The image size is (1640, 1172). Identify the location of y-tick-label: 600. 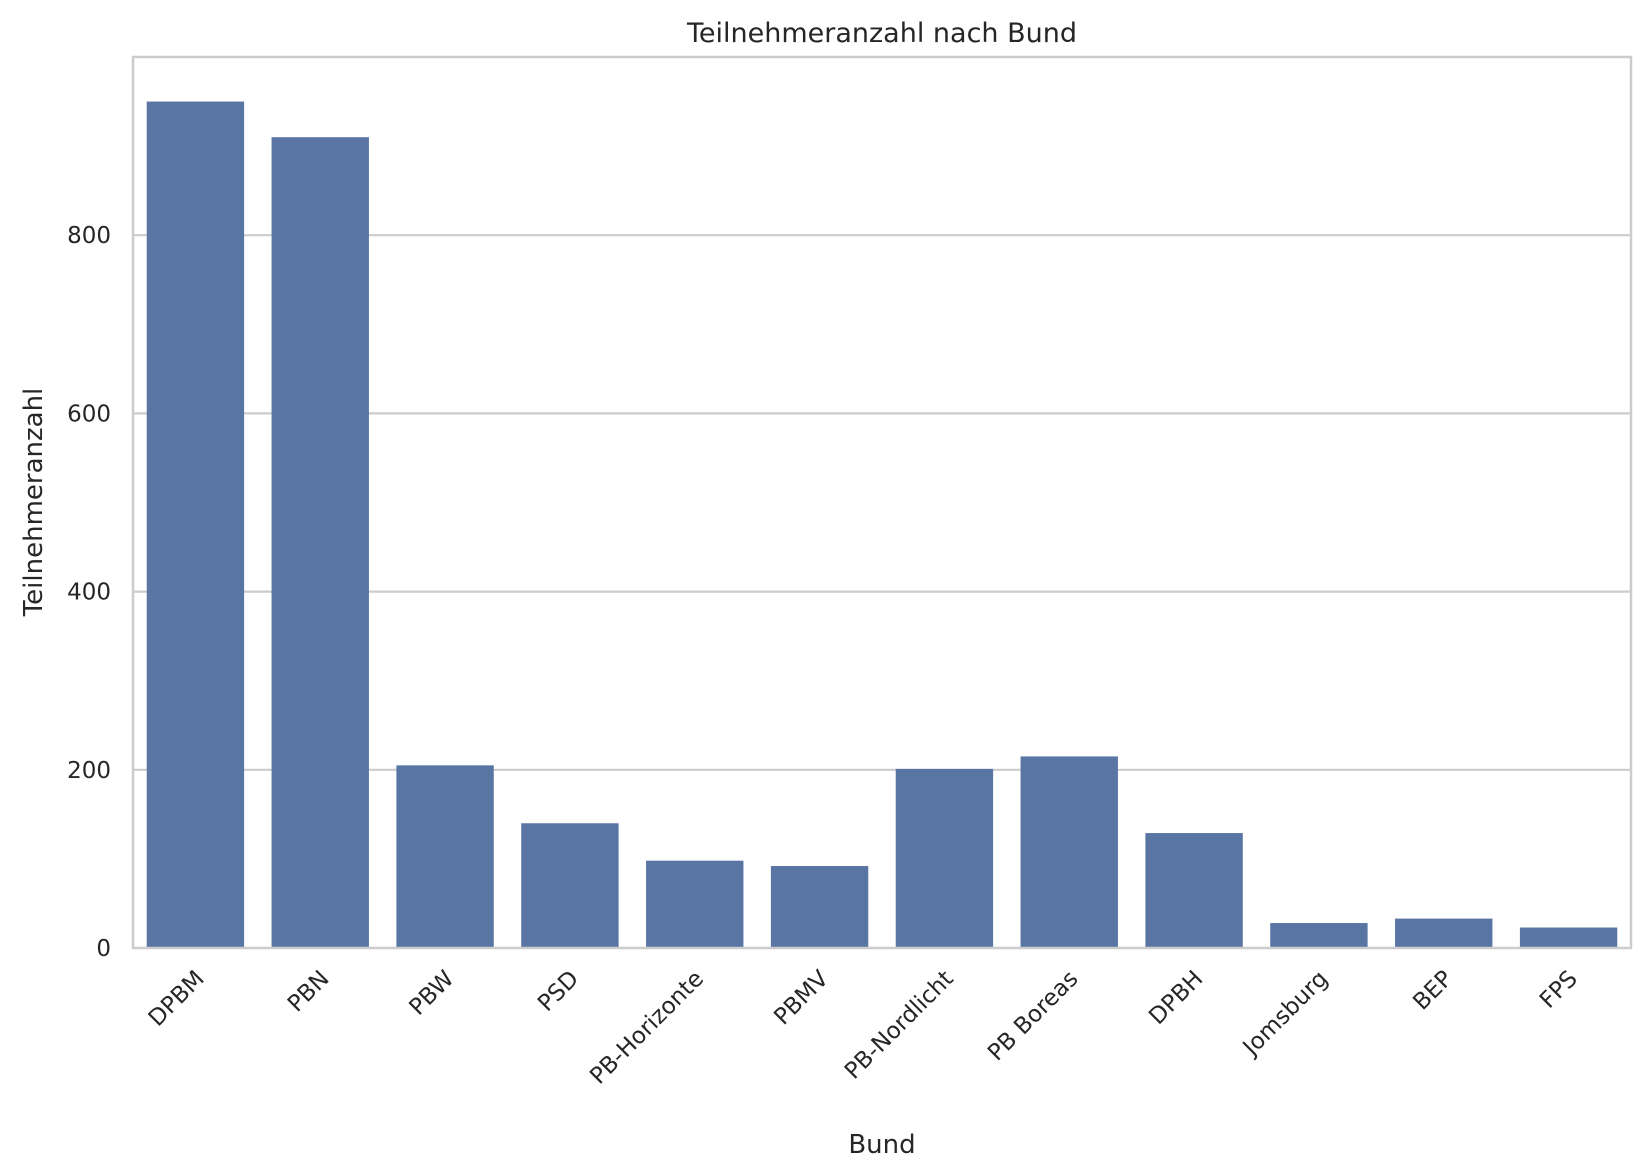
(89, 414).